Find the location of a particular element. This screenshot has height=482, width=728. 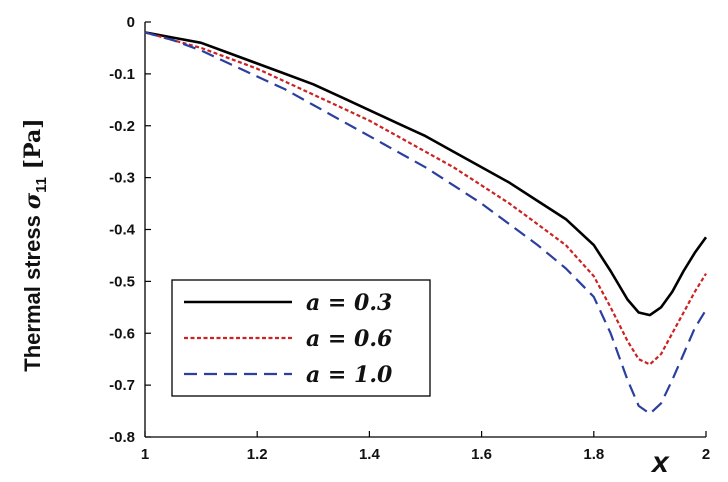

y-axis-title-main: Thermal stress is located at coordinates (32, 290).